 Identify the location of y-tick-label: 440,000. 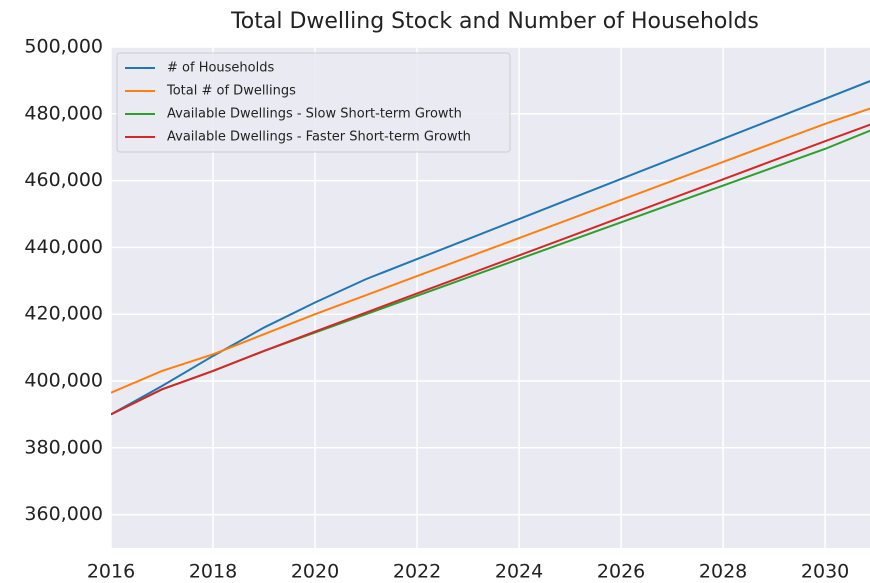
(63, 247).